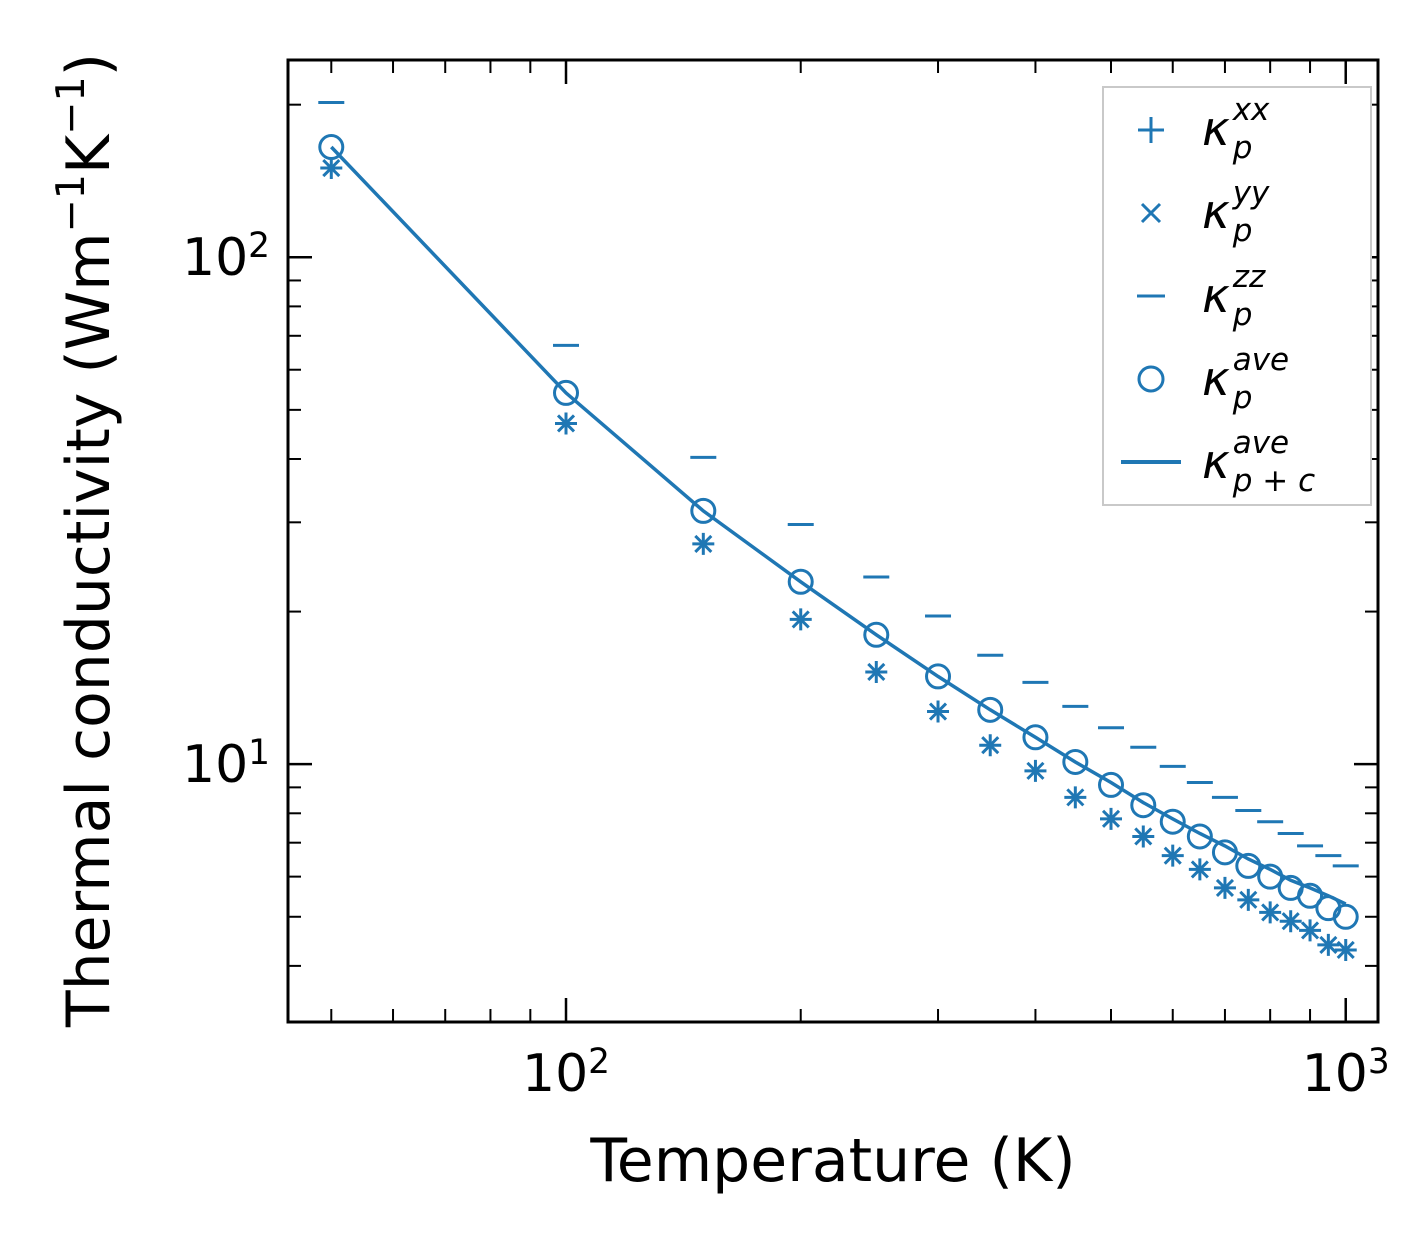  What do you see at coordinates (566, 1073) in the screenshot?
I see `x-tick-label: 102` at bounding box center [566, 1073].